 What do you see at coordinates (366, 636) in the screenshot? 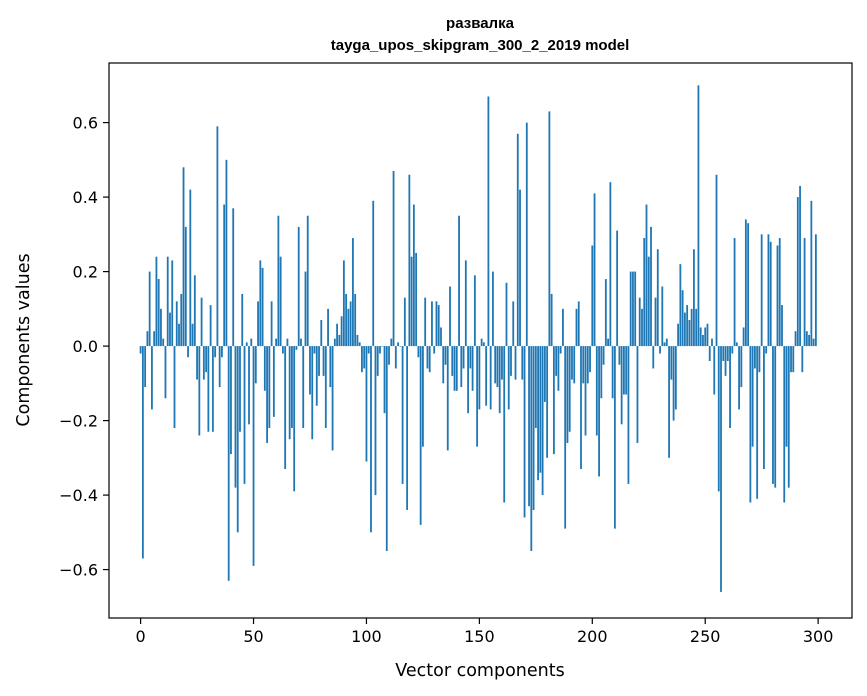
I see `x-tick-label-2: 100` at bounding box center [366, 636].